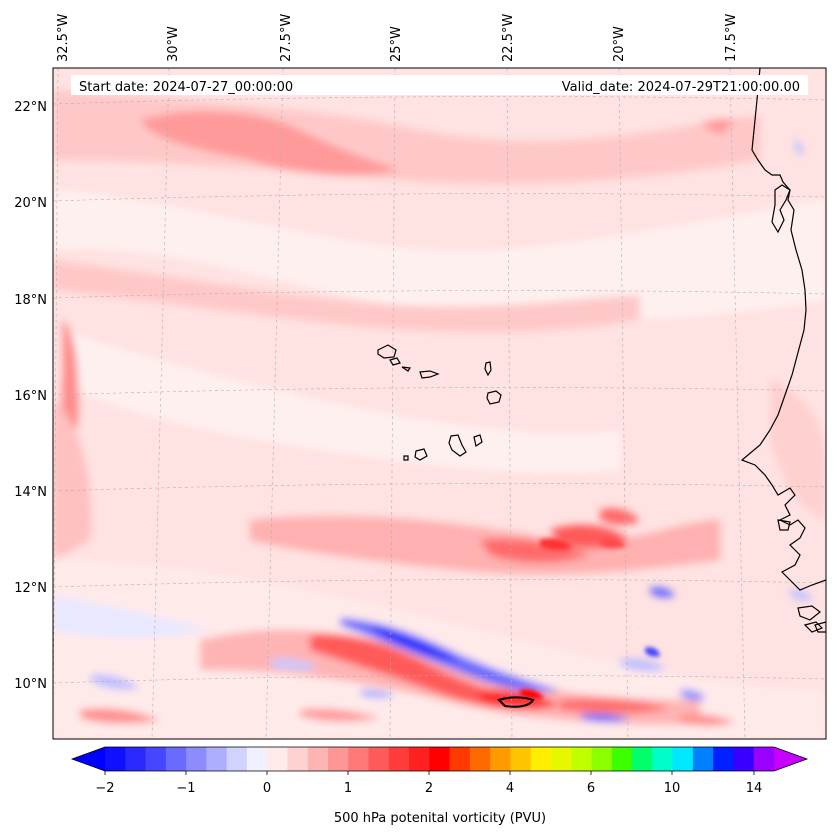 Image resolution: width=837 pixels, height=836 pixels. What do you see at coordinates (488, 369) in the screenshot?
I see `cape-verde-sal` at bounding box center [488, 369].